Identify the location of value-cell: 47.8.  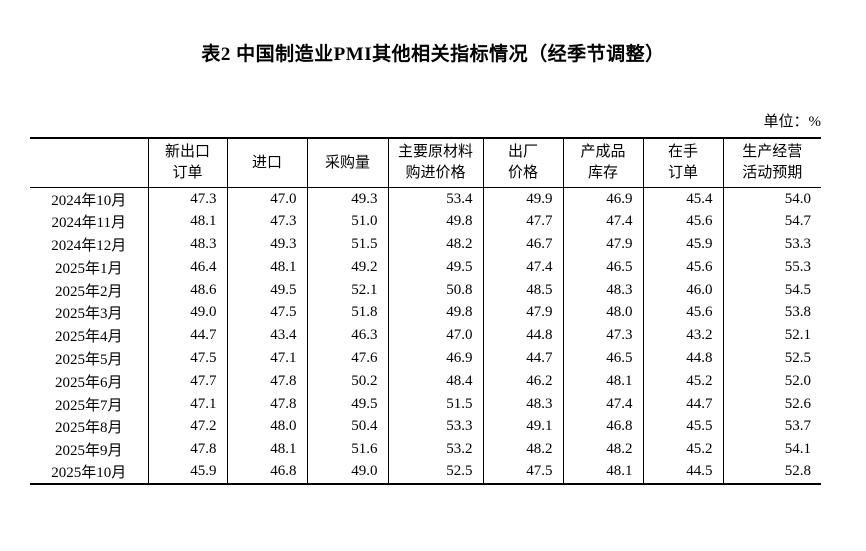
(266, 404).